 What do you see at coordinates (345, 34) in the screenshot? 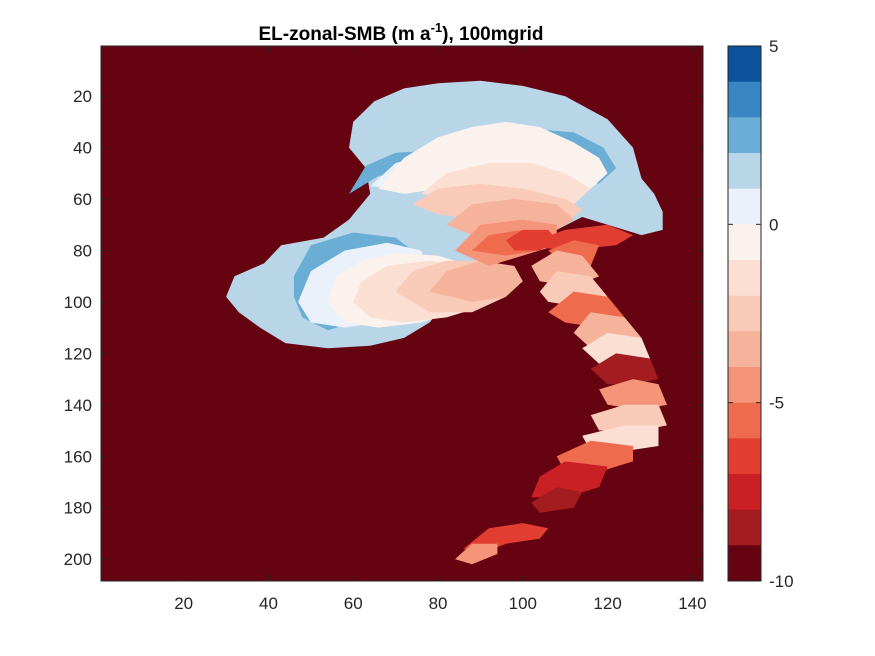
I see `chart-title-main: EL-zonal-SMB (m a` at bounding box center [345, 34].